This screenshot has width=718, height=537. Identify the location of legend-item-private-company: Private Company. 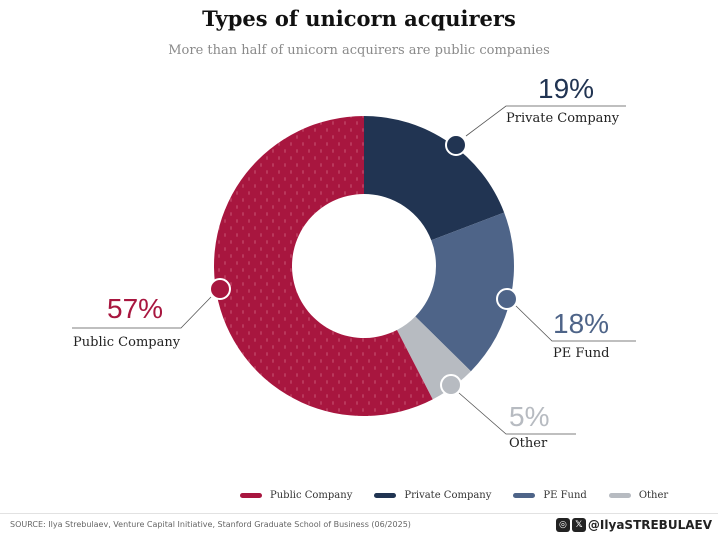
(432, 495).